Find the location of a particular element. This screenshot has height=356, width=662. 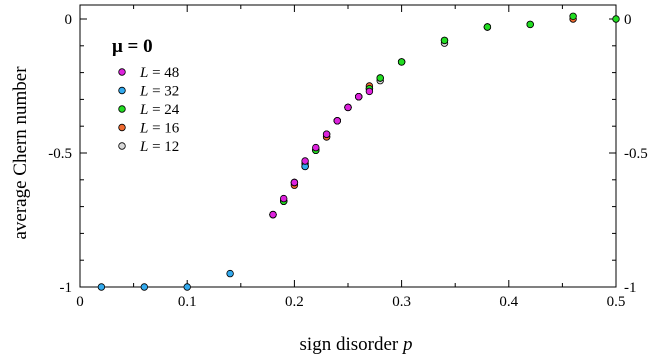

legend-label: L = 16 is located at coordinates (159, 129).